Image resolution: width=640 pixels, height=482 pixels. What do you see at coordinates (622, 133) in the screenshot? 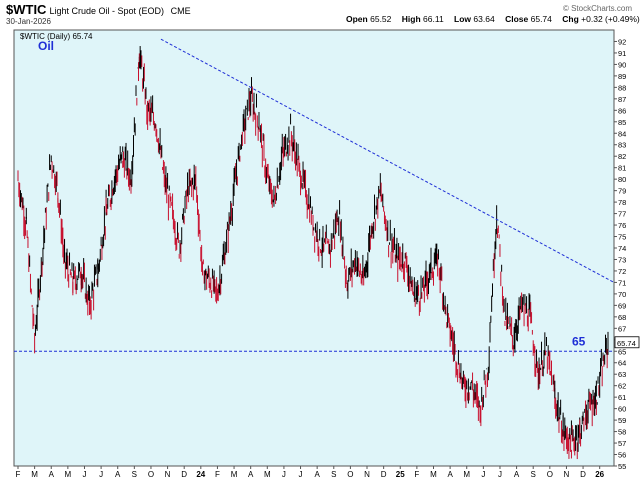
I see `y-tick-label: 84` at bounding box center [622, 133].